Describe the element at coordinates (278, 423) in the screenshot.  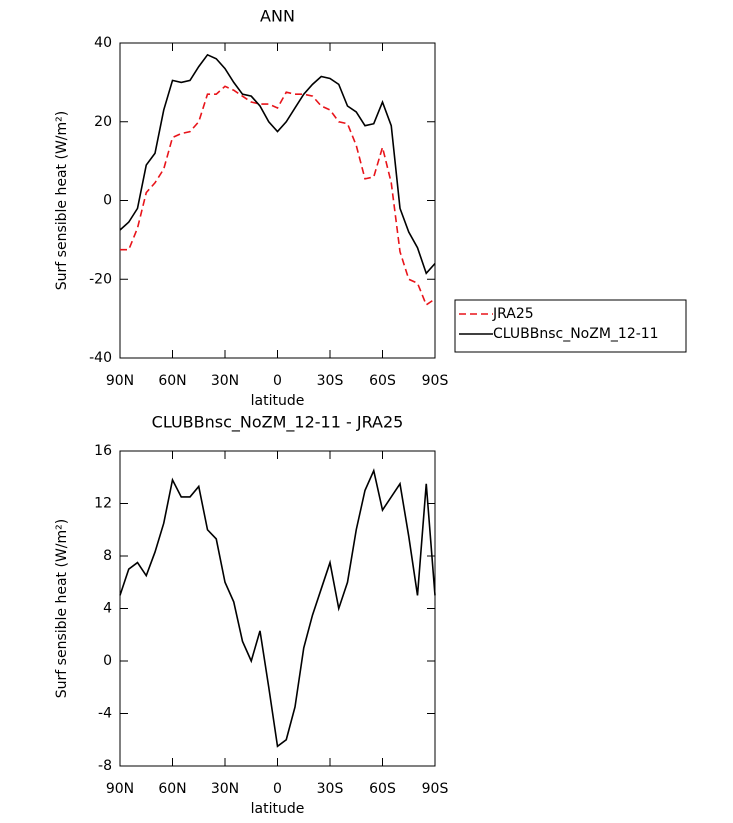
I see `chart-title: CLUBBnsc_NoZM_12-11 - JRA25` at that location.